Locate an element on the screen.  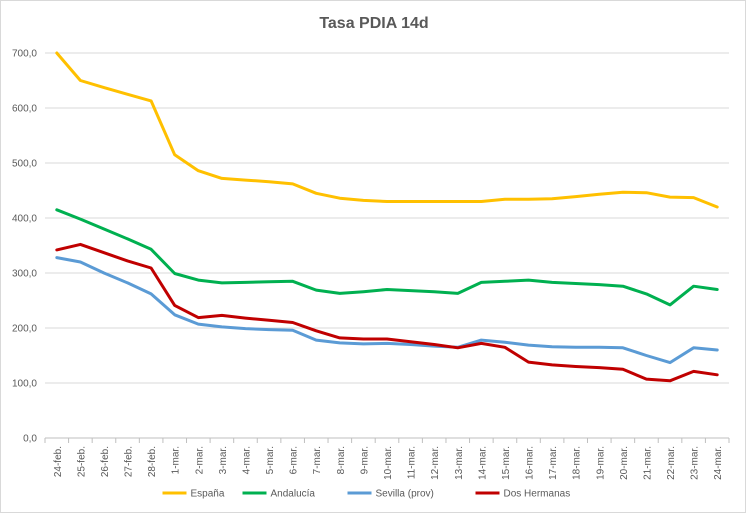
y-tick-label: 500,0 is located at coordinates (24, 164).